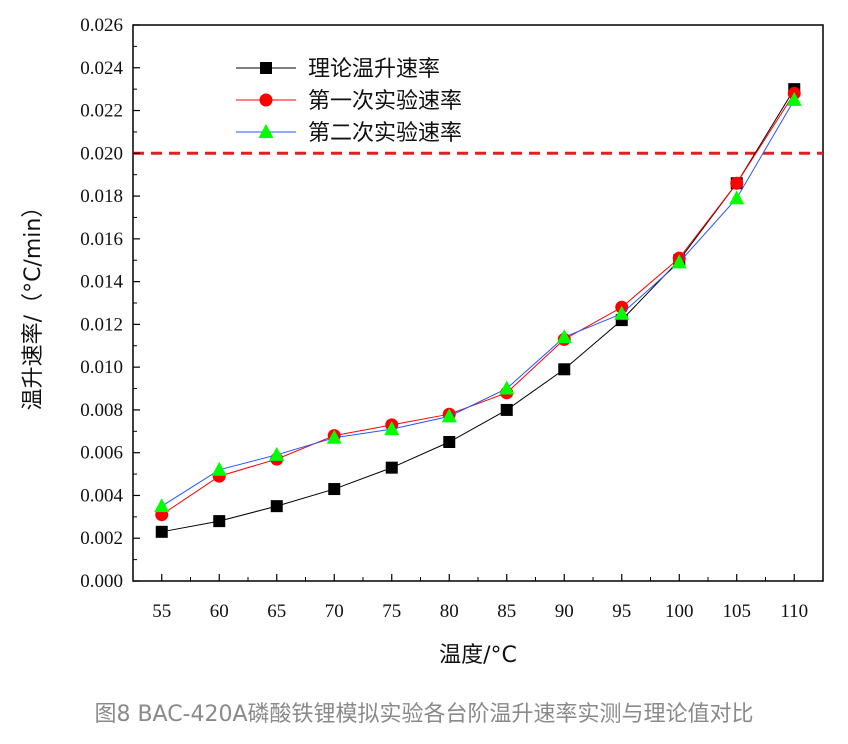 This screenshot has width=848, height=744. Describe the element at coordinates (564, 611) in the screenshot. I see `x-tick-label: 90` at that location.